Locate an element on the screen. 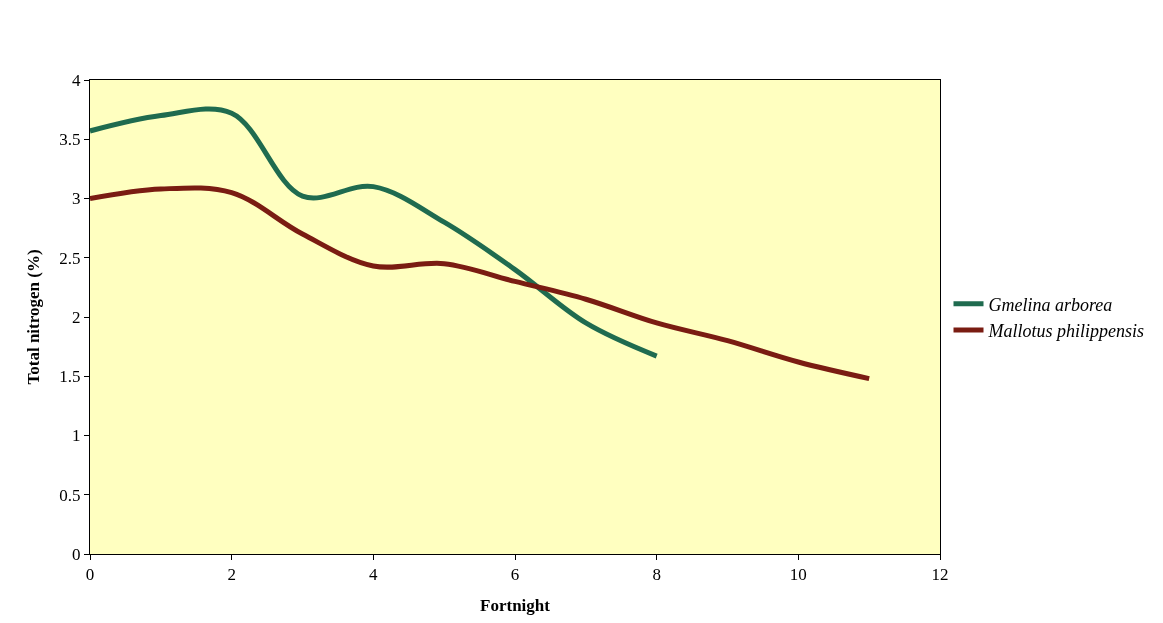 This screenshot has width=1163, height=623. y-tick-label: 3 is located at coordinates (76, 199).